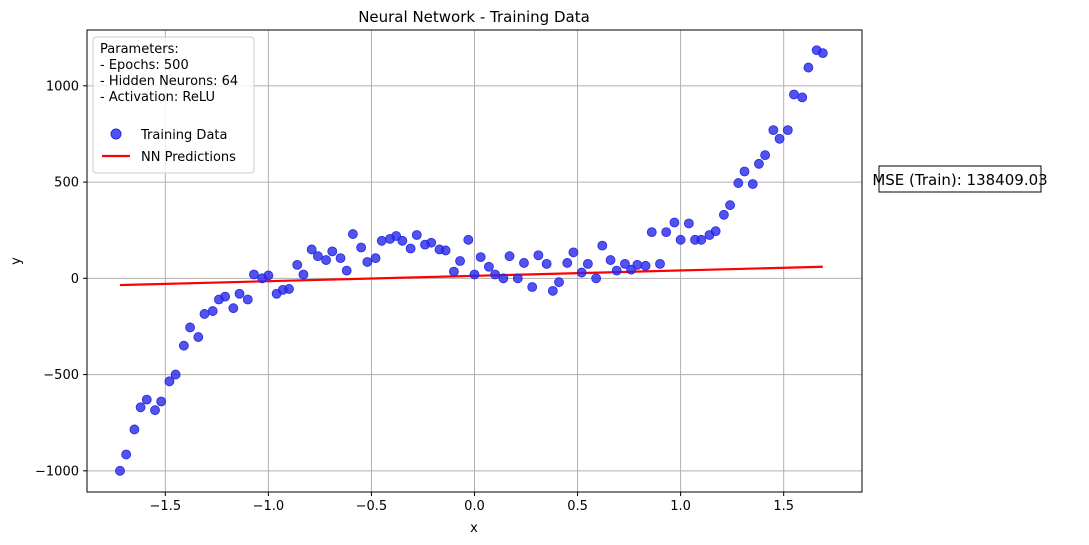 The image size is (1089, 545). I want to click on legend-header-line-2: - Epochs: 500, so click(144, 65).